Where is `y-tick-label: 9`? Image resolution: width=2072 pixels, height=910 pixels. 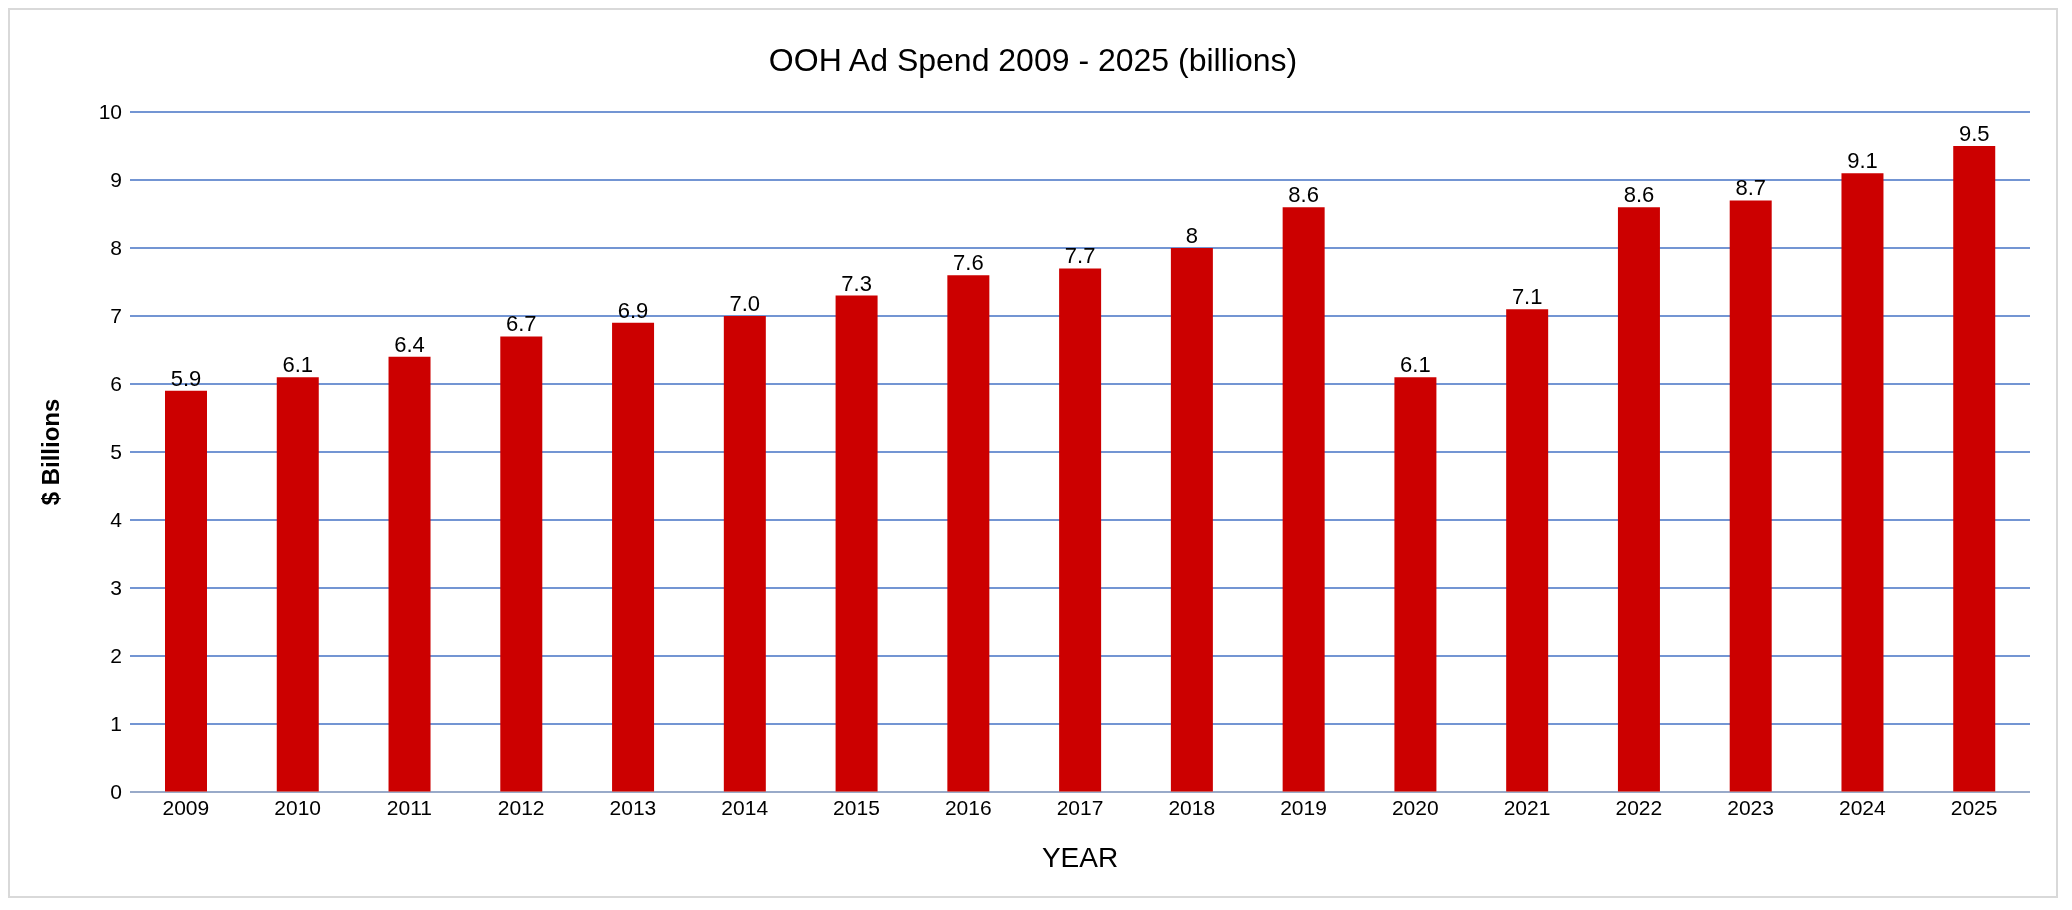
y-tick-label: 9 is located at coordinates (116, 180).